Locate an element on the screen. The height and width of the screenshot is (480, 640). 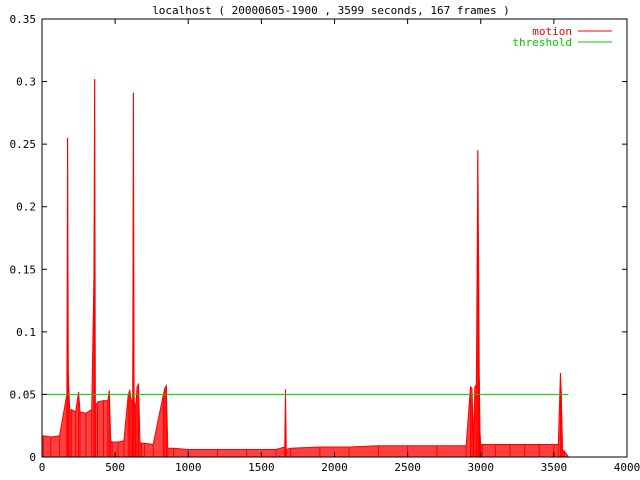
y-tick-label: 0.3 is located at coordinates (26, 82).